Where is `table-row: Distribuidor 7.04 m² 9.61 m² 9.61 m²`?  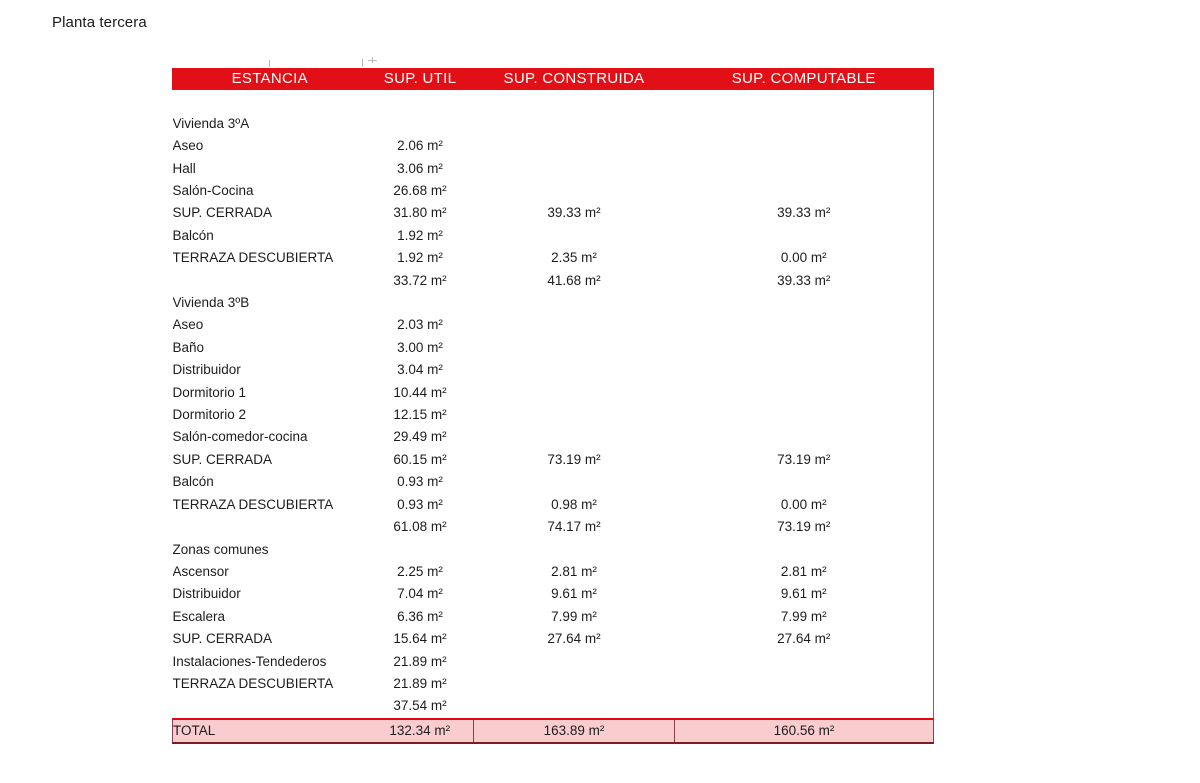 table-row: Distribuidor 7.04 m² 9.61 m² 9.61 m² is located at coordinates (553, 594).